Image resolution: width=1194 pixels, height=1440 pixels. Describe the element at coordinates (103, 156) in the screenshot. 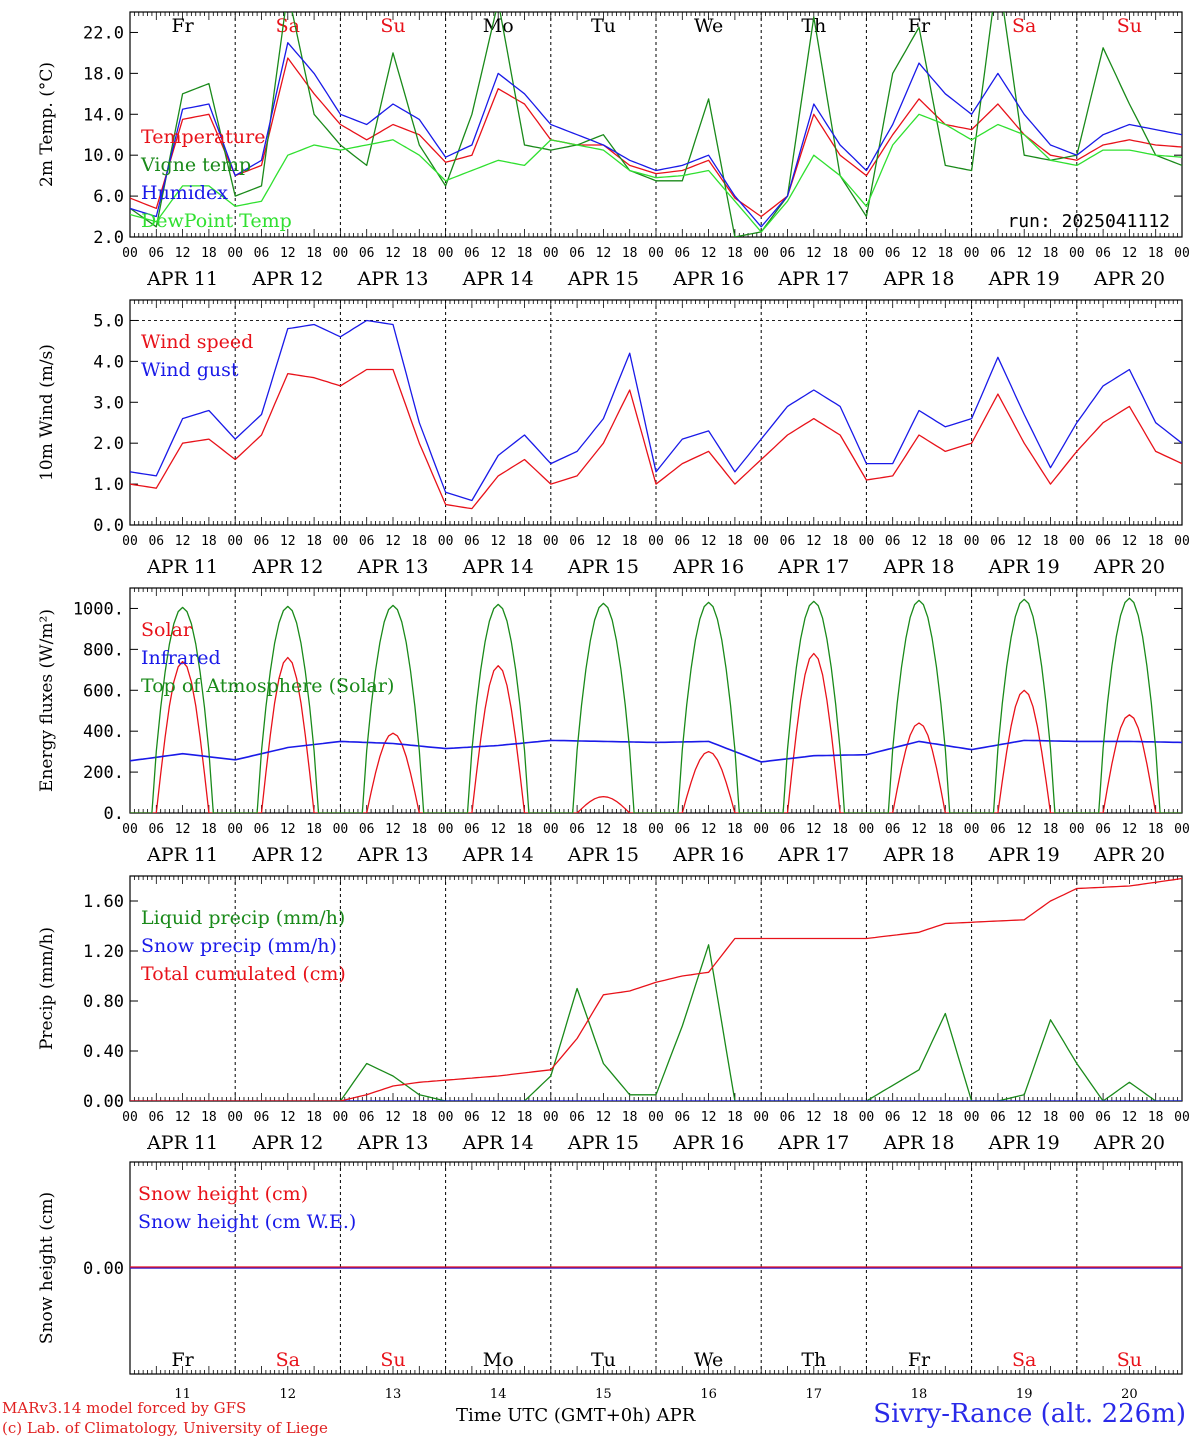

I see `y-tick-label: 10.0` at that location.